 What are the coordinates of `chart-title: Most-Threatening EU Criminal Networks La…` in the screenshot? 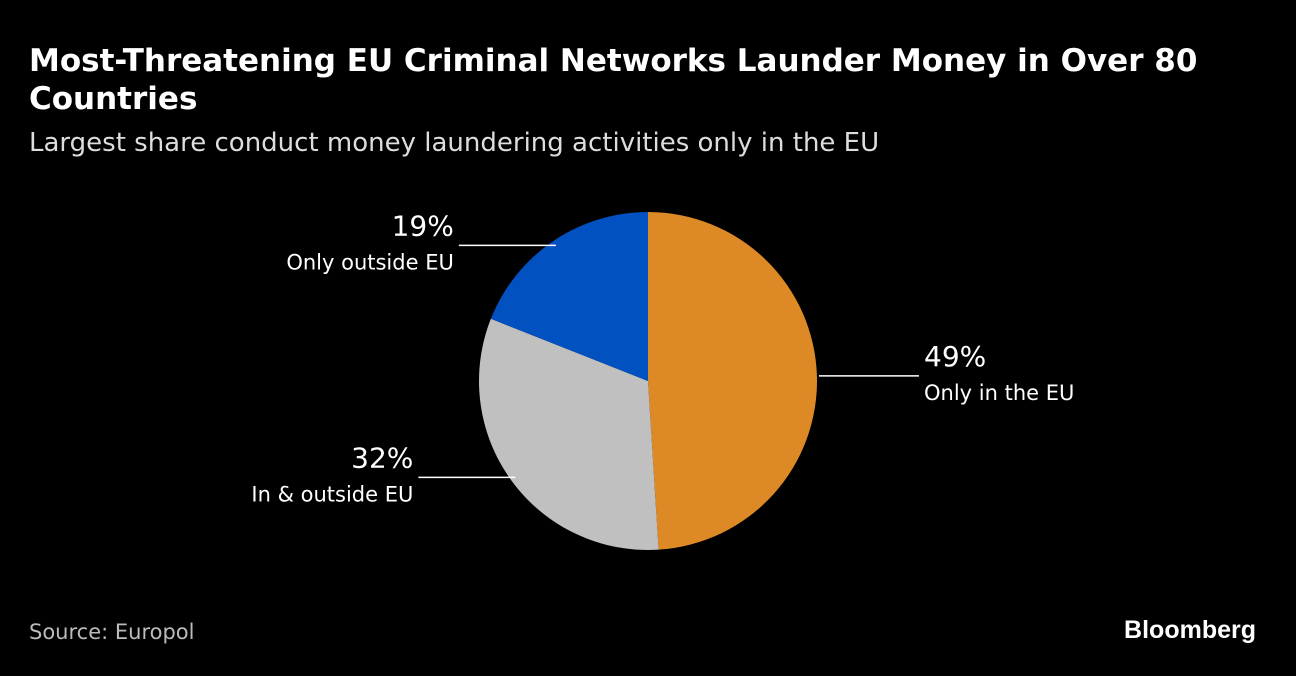 It's located at (613, 80).